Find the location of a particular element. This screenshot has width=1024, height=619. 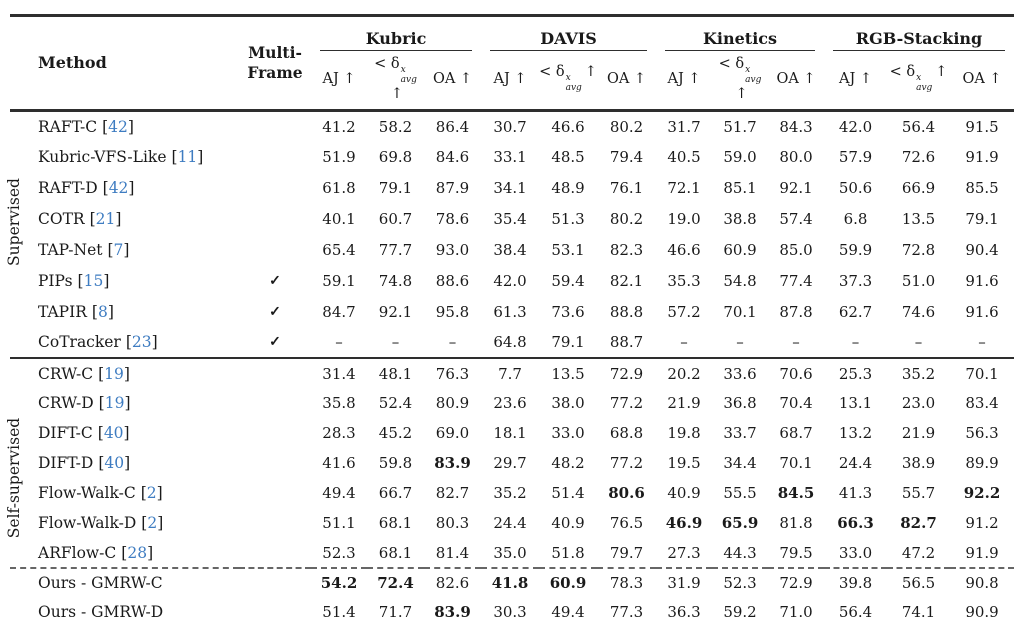

metric-value-cell: 30.7 is located at coordinates (510, 126).